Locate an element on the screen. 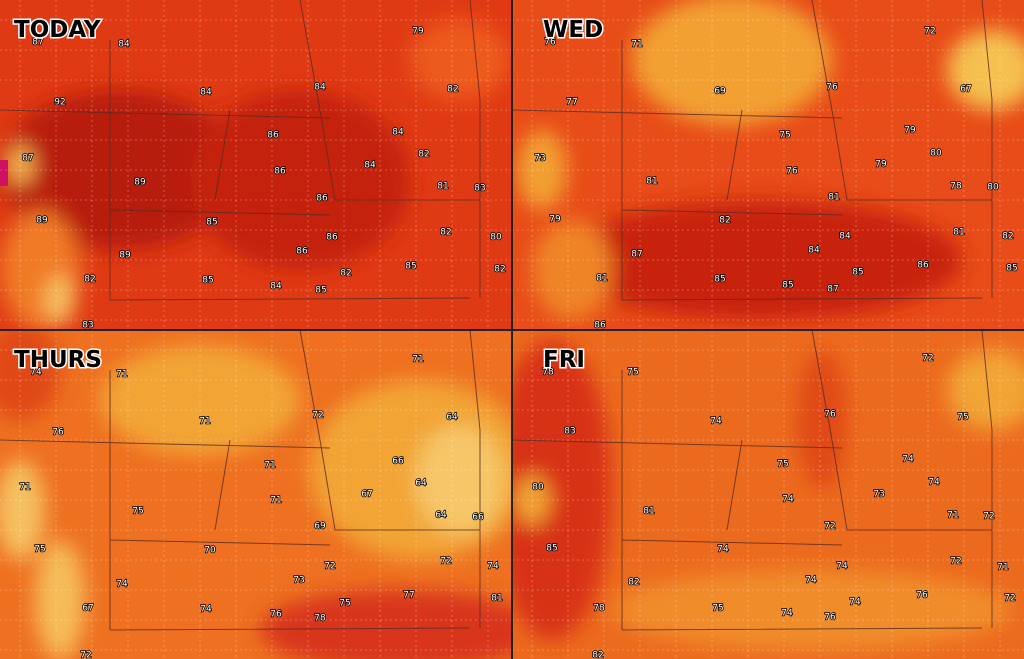 The height and width of the screenshot is (659, 1024). panel-title: FRI is located at coordinates (564, 360).